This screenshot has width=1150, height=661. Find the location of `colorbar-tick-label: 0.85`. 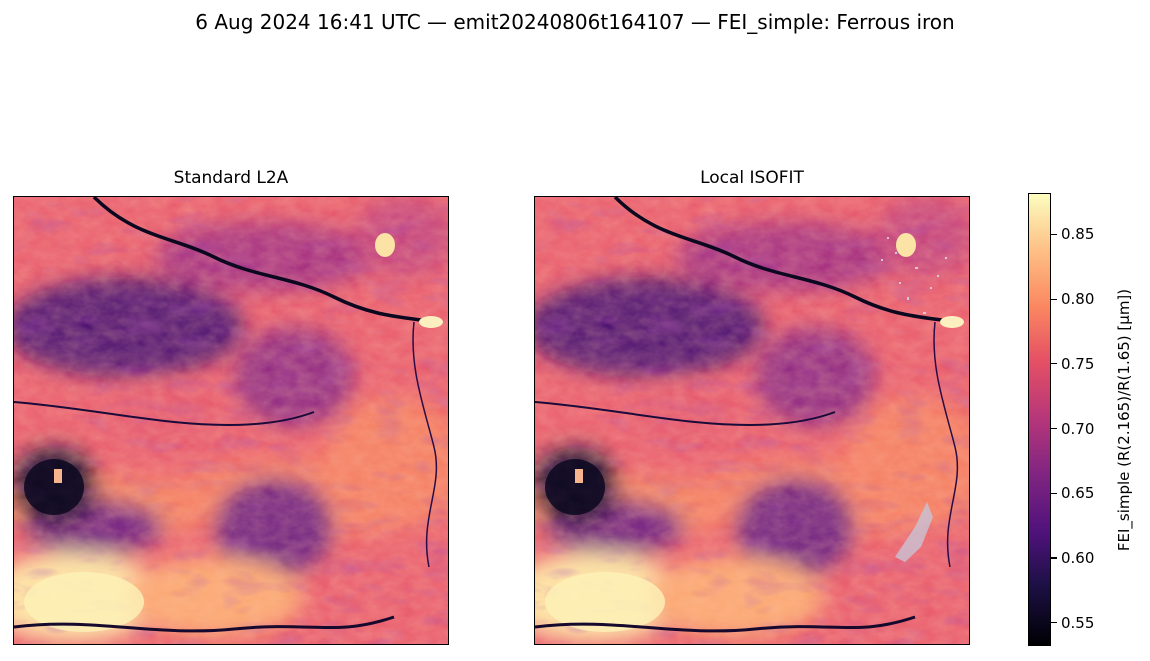

colorbar-tick-label: 0.85 is located at coordinates (1078, 234).